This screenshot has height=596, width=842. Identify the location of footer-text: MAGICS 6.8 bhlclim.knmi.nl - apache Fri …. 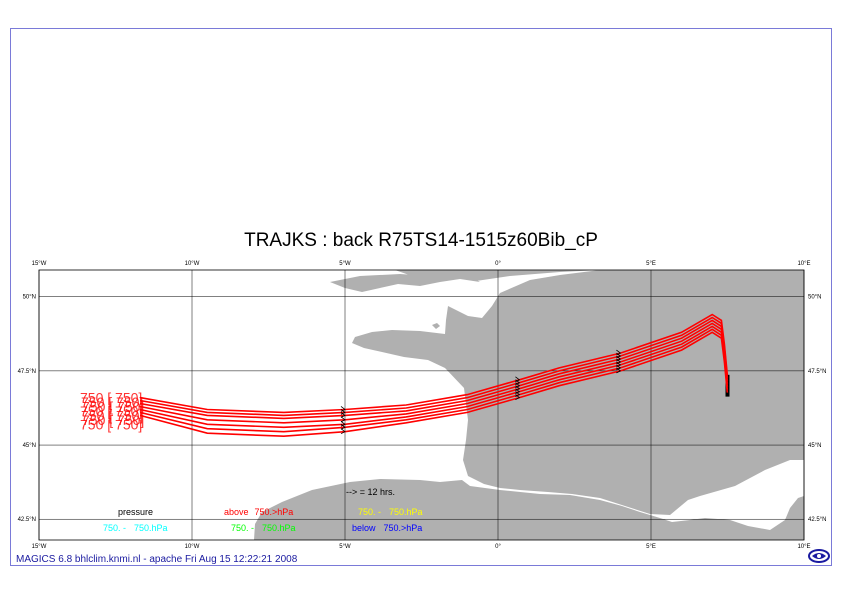
(157, 559).